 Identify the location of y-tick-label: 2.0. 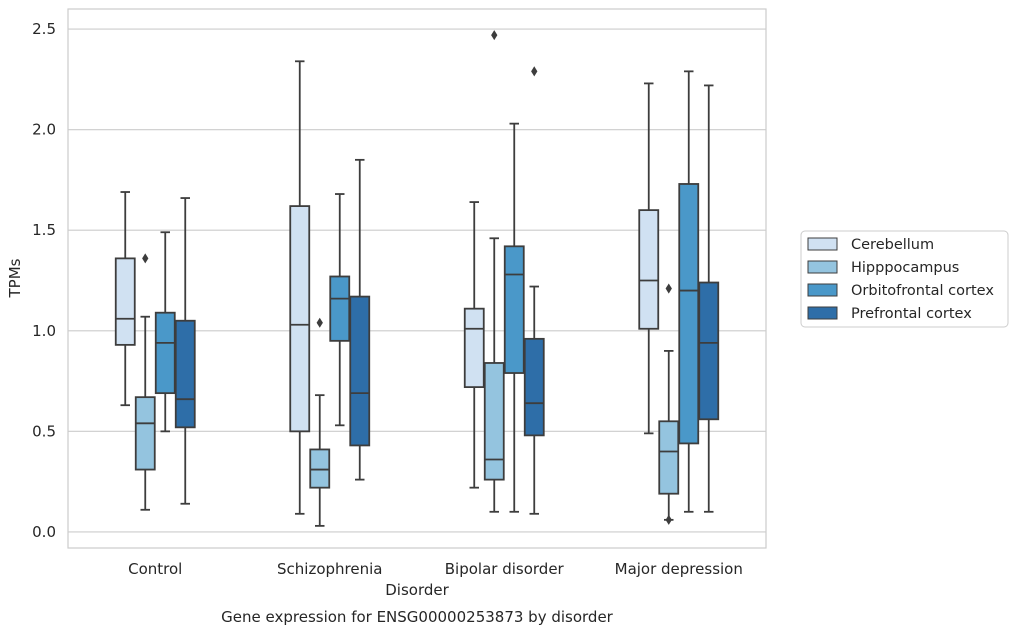
(44, 130).